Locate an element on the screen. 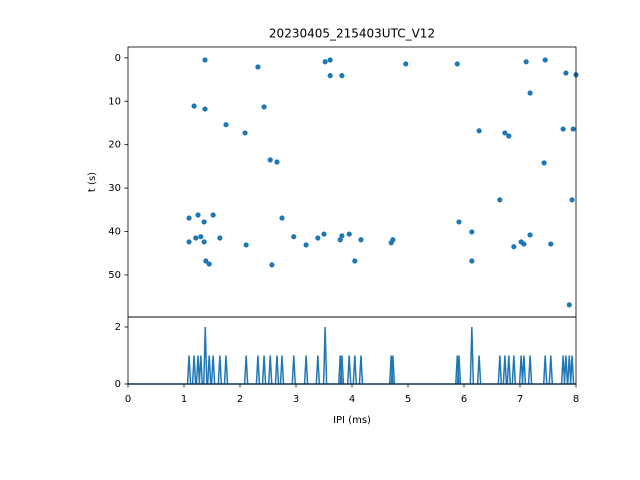 The height and width of the screenshot is (480, 640). y-tick-label: 2 is located at coordinates (118, 327).